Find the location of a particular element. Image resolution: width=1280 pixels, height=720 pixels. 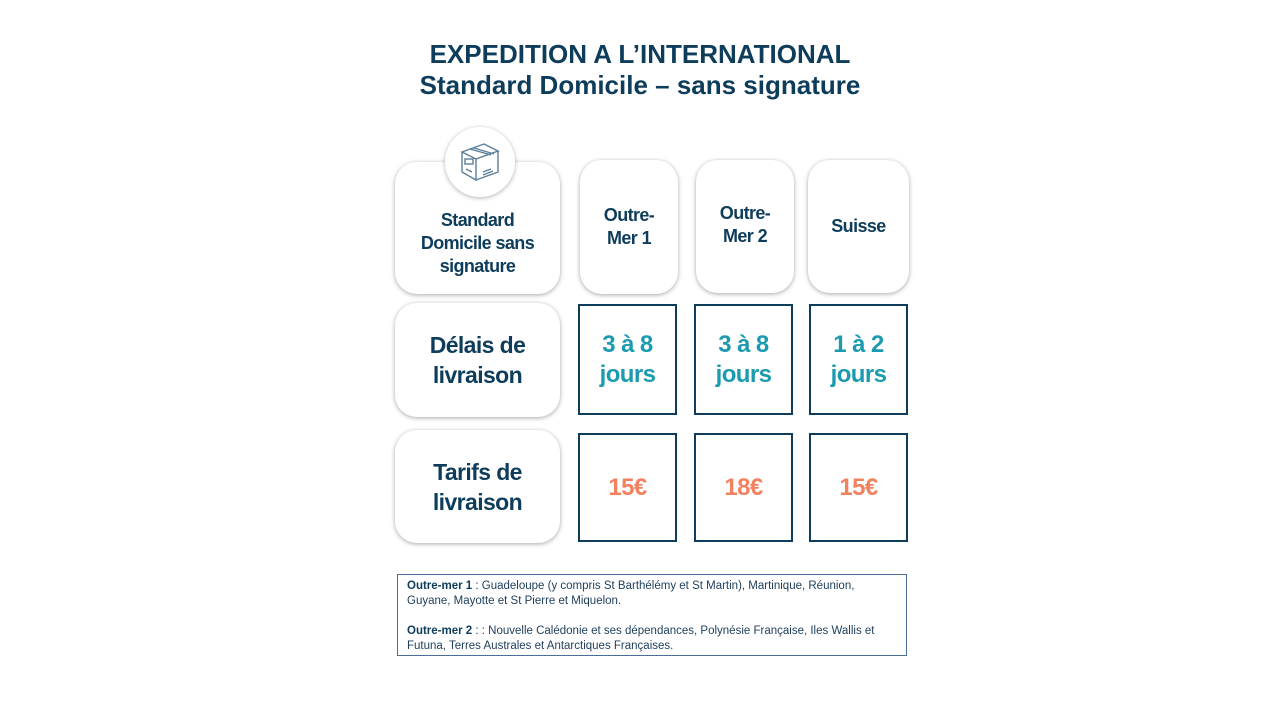

row-label-tarifs: Tarifs de livraison is located at coordinates (477, 486).